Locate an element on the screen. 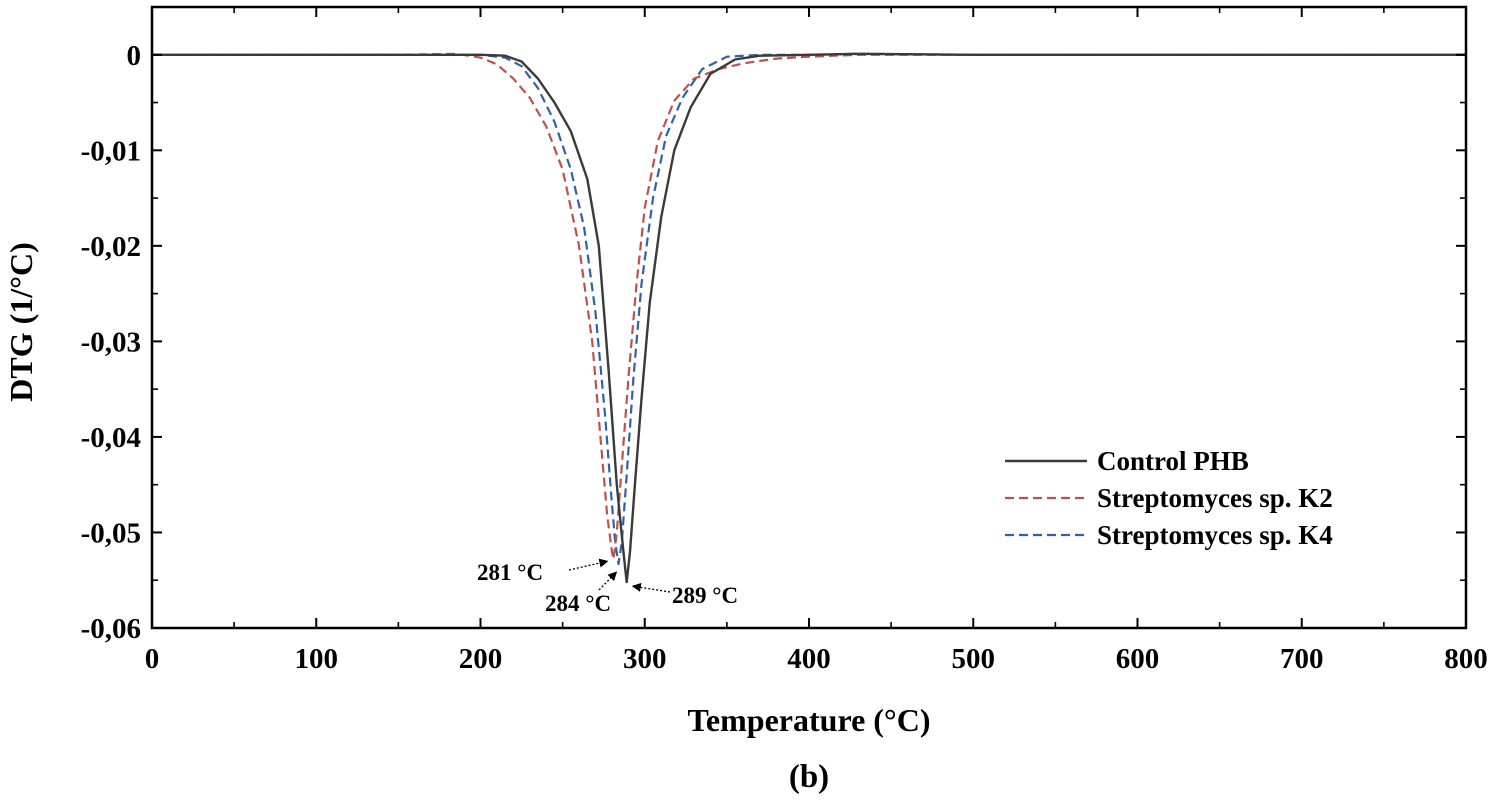 The image size is (1499, 805). y-tick-label: -0,05 is located at coordinates (111, 533).